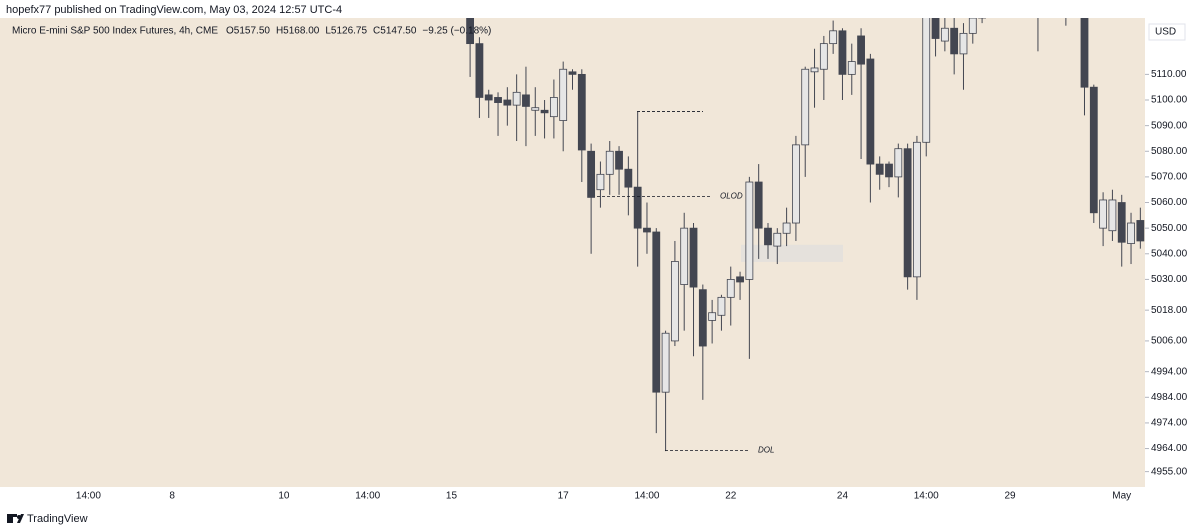 This screenshot has width=1200, height=532. Describe the element at coordinates (1169, 228) in the screenshot. I see `y-tick-label: 5050.00` at that location.